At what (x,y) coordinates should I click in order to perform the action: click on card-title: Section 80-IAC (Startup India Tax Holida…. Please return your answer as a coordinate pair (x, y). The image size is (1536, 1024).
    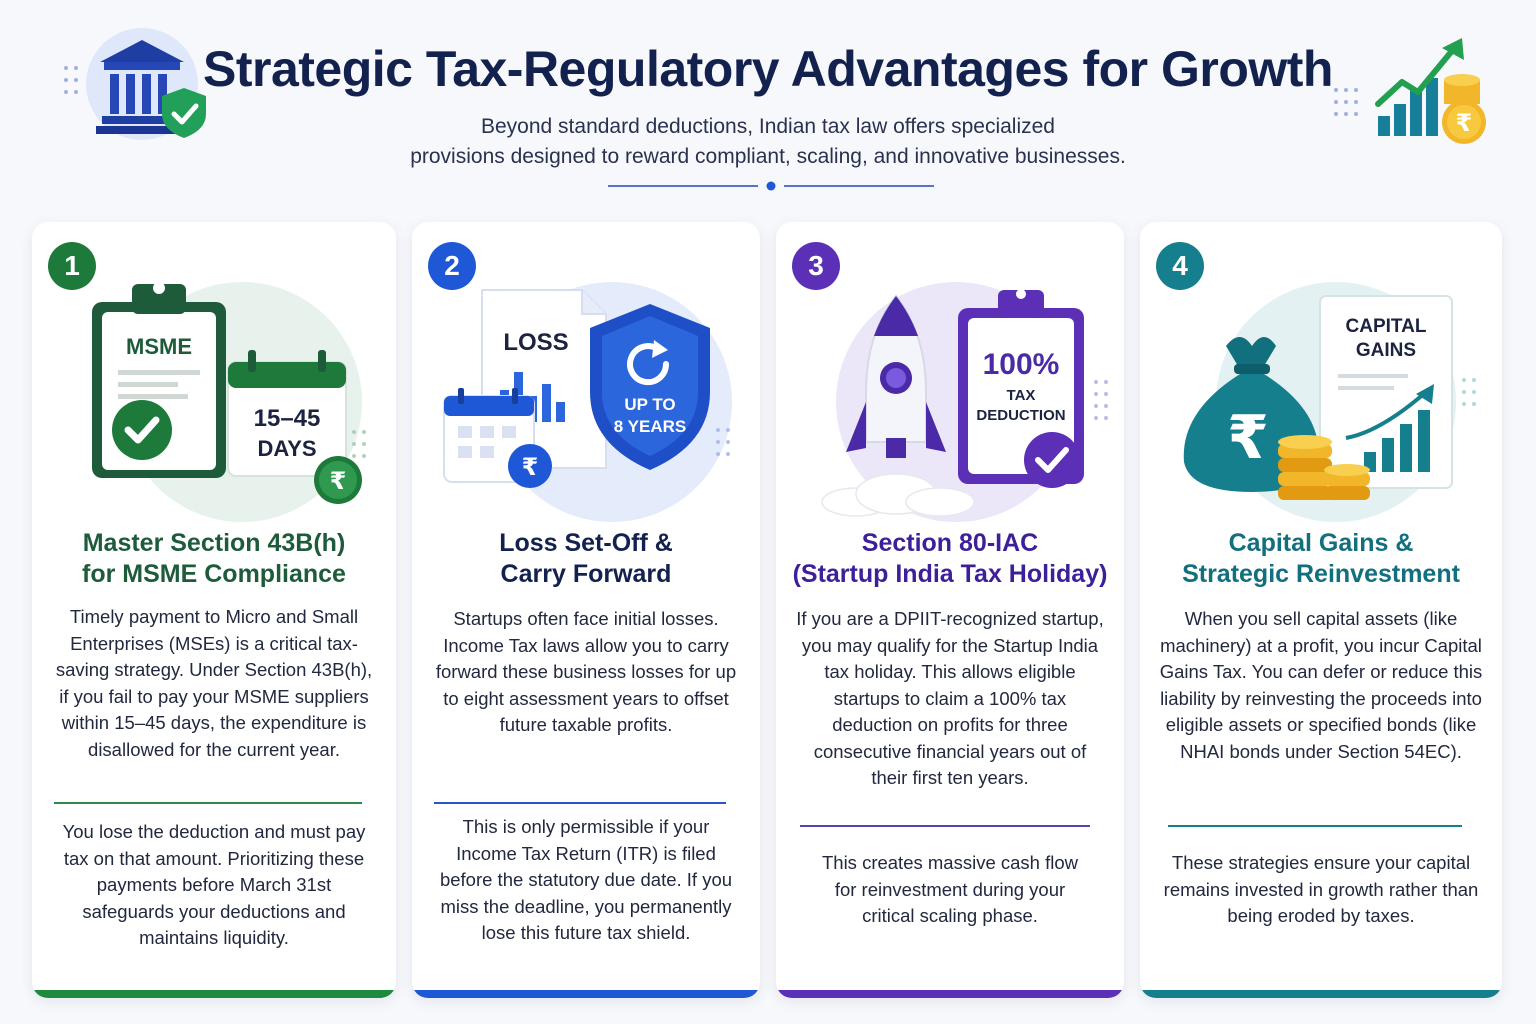
    Looking at the image, I should click on (950, 559).